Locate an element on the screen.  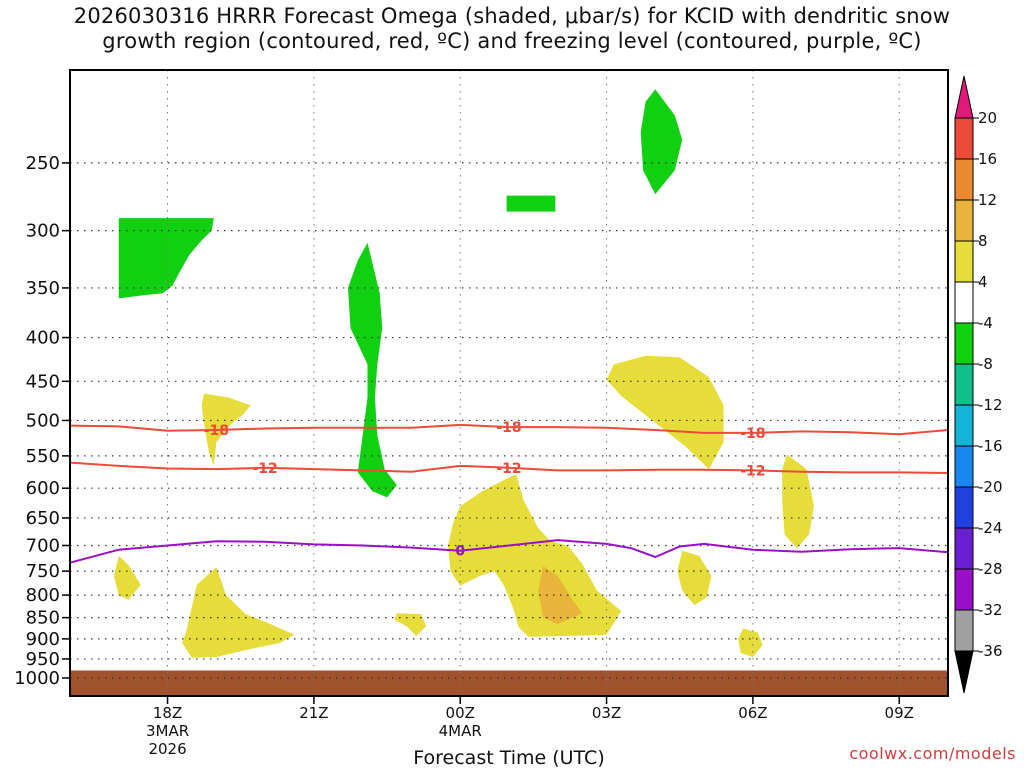
contour-label-2-1: -12 is located at coordinates (264, 469).